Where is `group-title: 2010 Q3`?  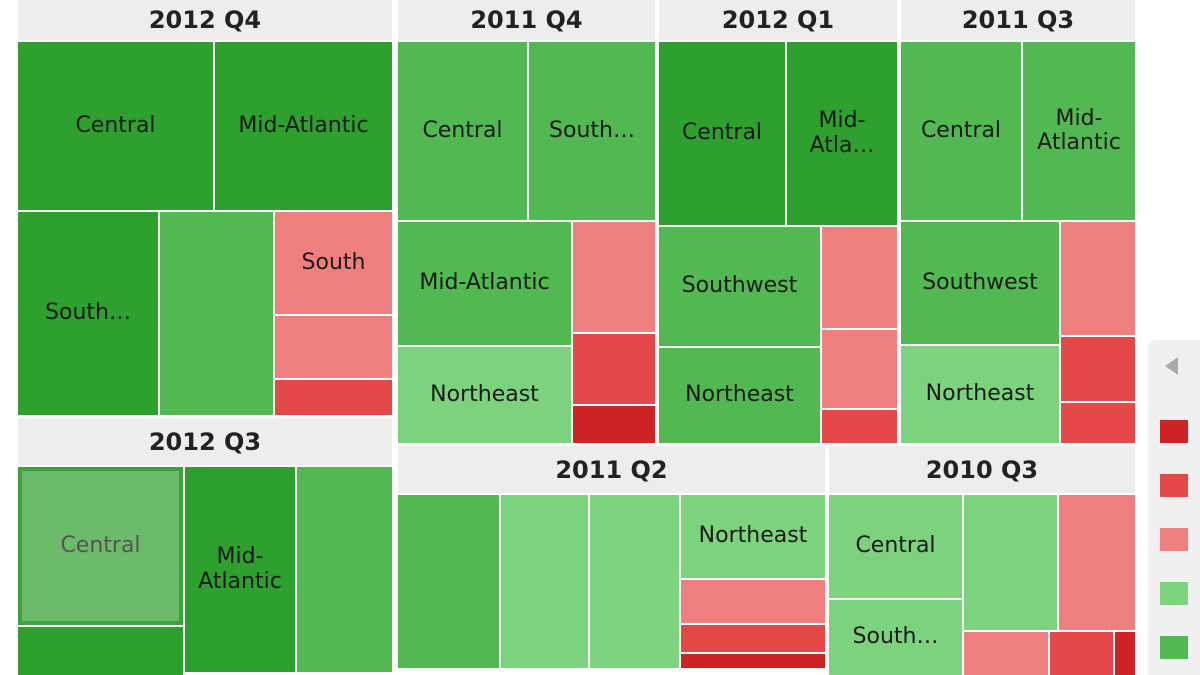
group-title: 2010 Q3 is located at coordinates (982, 469).